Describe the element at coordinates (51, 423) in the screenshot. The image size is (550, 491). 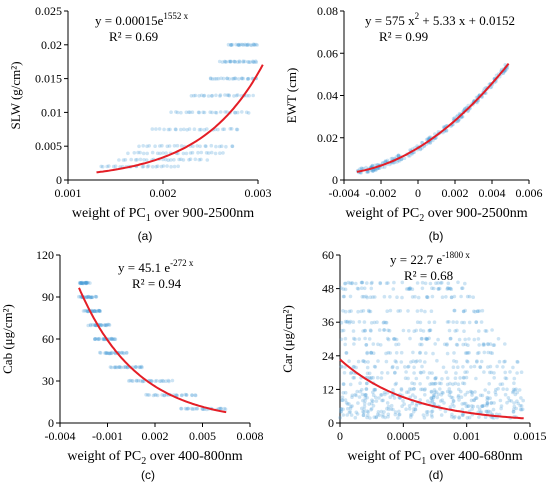
I see `y-tick-label: 0` at that location.